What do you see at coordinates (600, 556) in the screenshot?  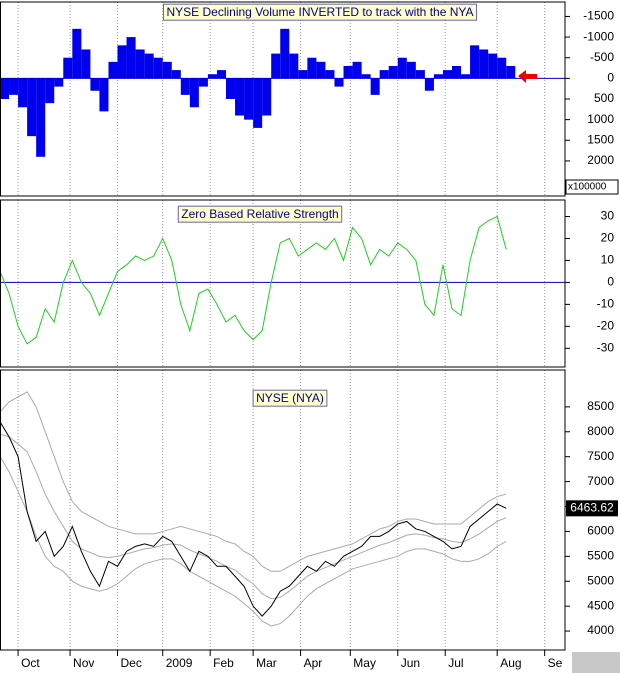 I see `y-tick-label: 5500` at bounding box center [600, 556].